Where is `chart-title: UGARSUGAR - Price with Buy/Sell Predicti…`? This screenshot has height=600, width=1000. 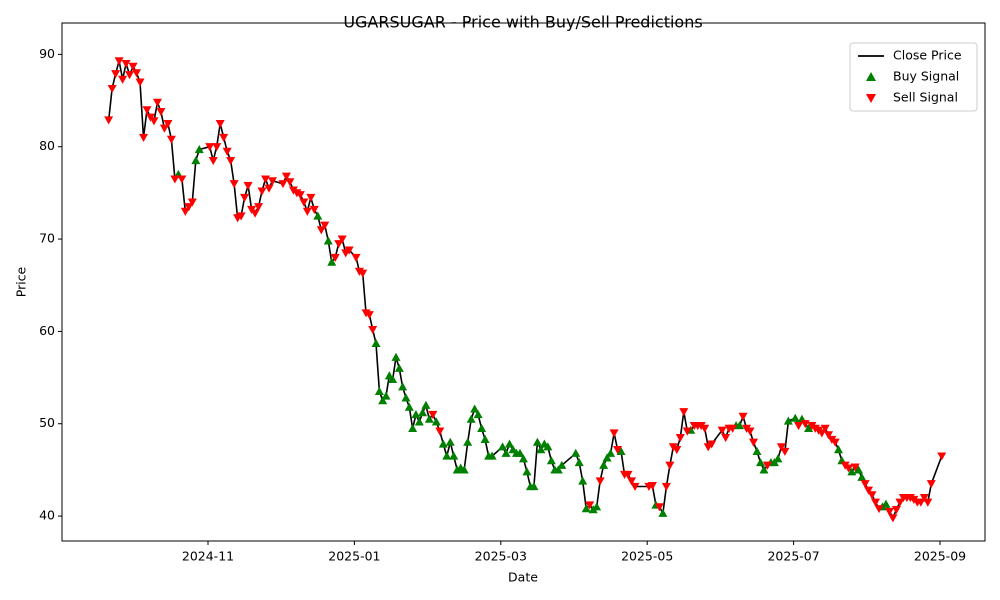
chart-title: UGARSUGAR - Price with Buy/Sell Predicti… is located at coordinates (522, 22).